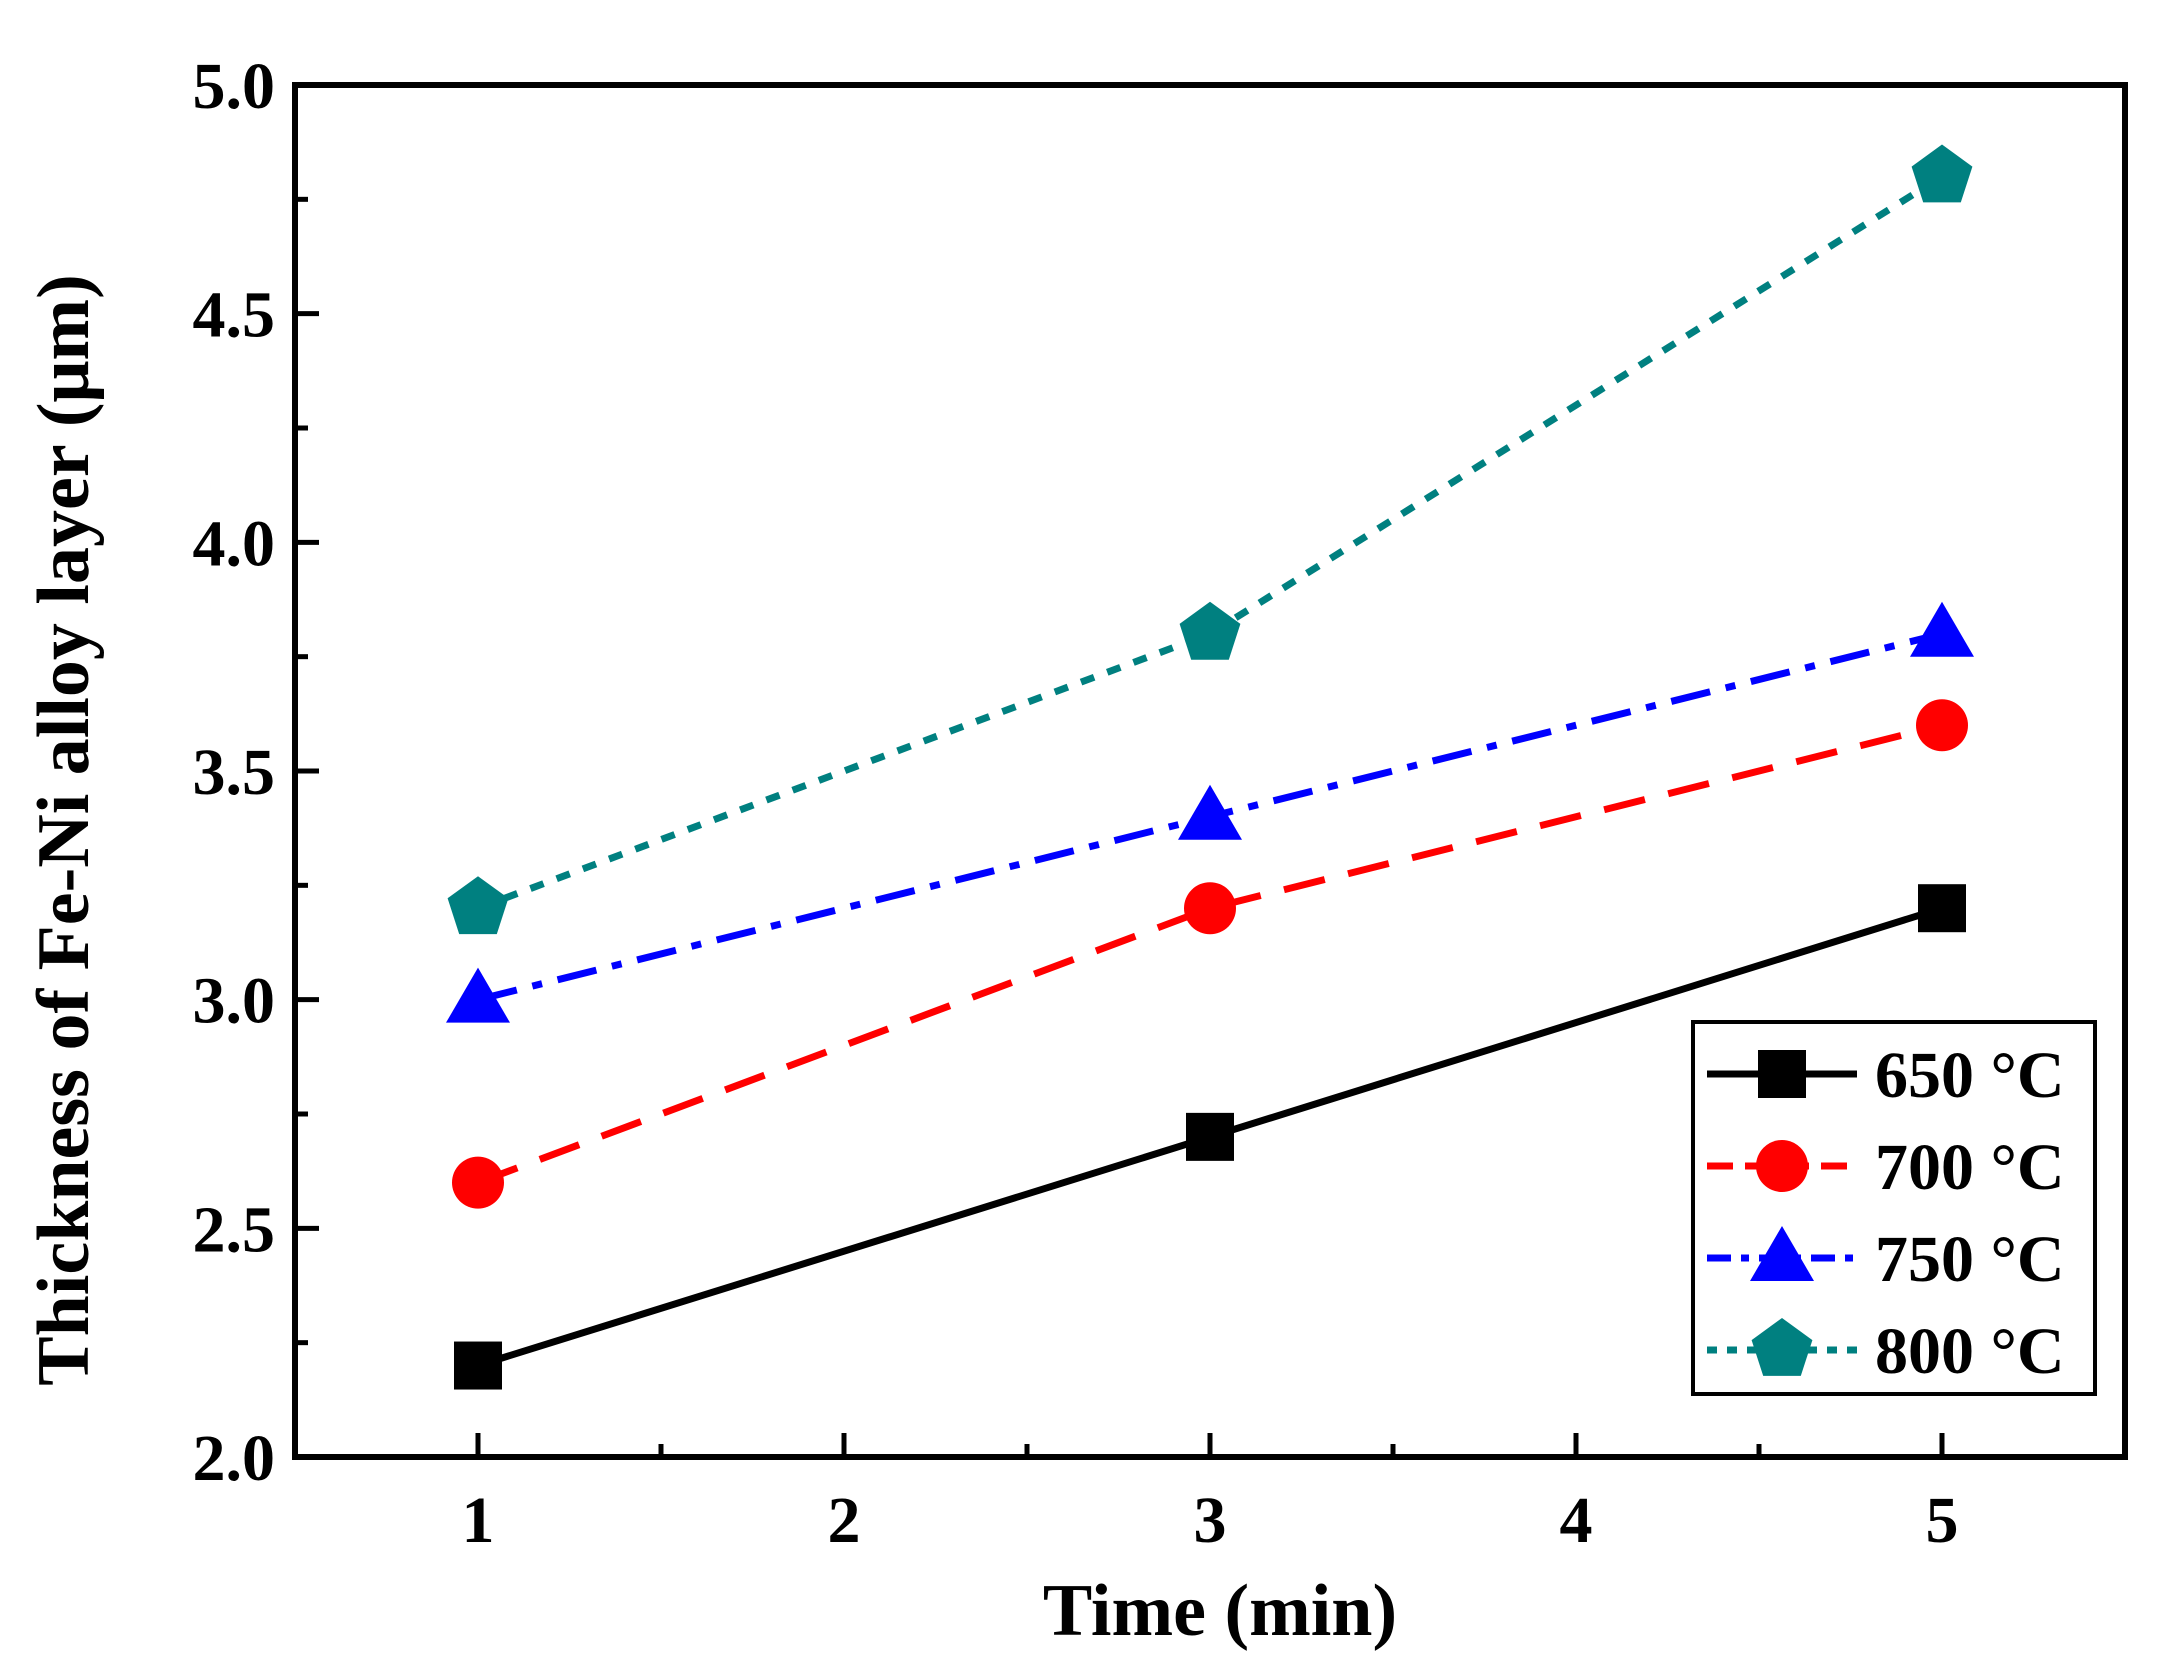 The width and height of the screenshot is (2164, 1669). I want to click on legend-item-3: 800 °C, so click(1886, 1351).